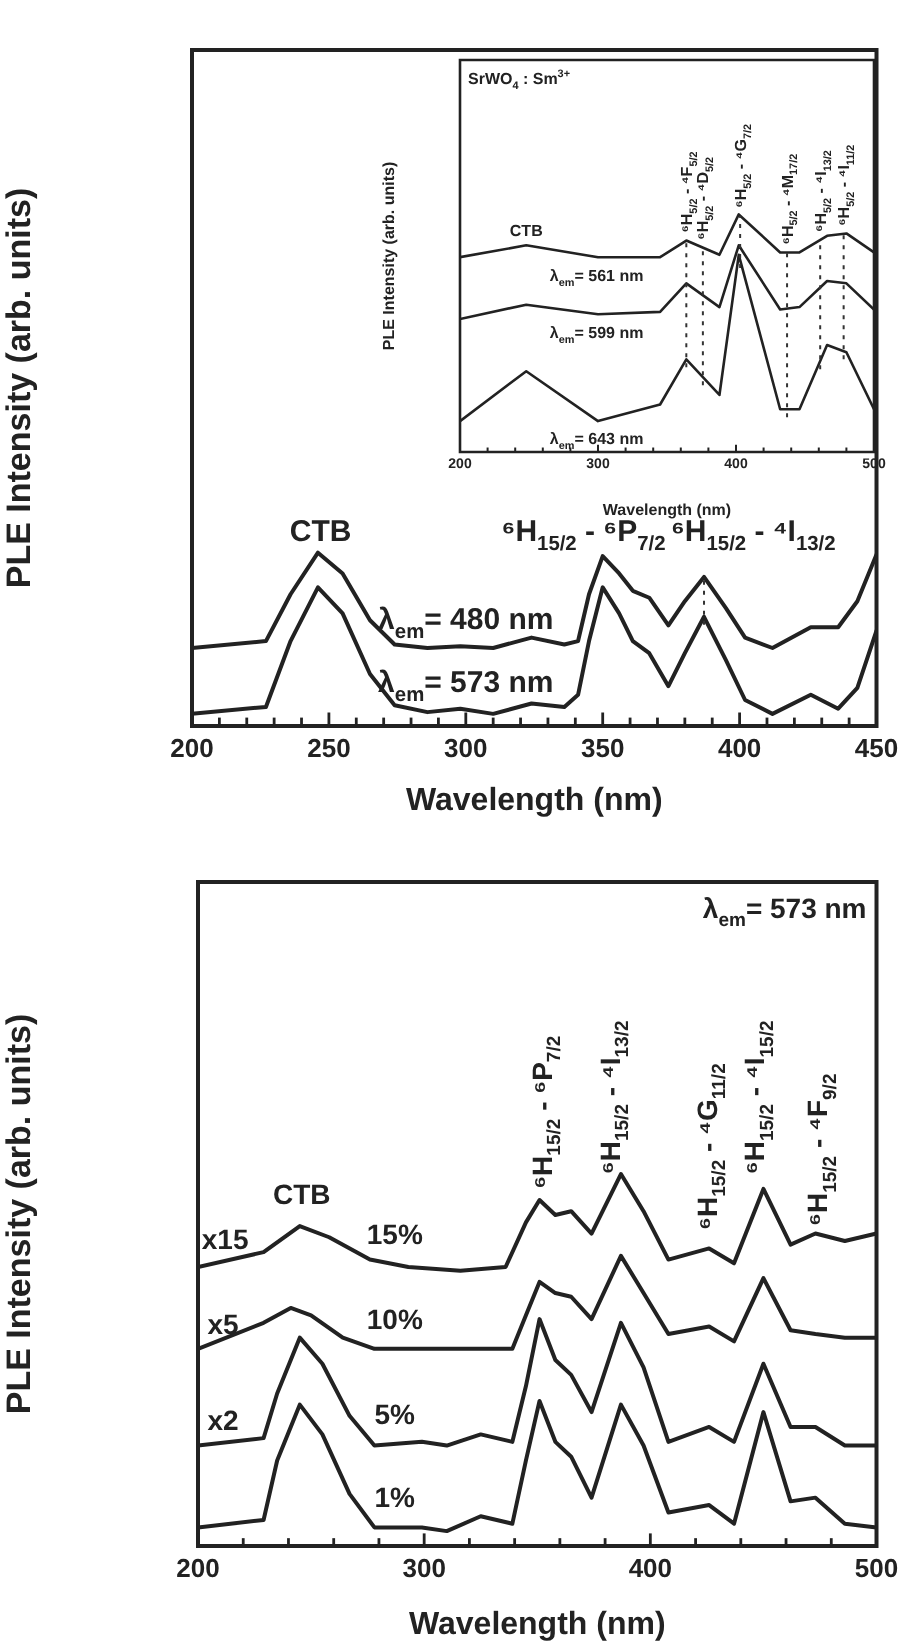 The image size is (906, 1644). Describe the element at coordinates (876, 1567) in the screenshot. I see `x-tick-label: 500` at that location.